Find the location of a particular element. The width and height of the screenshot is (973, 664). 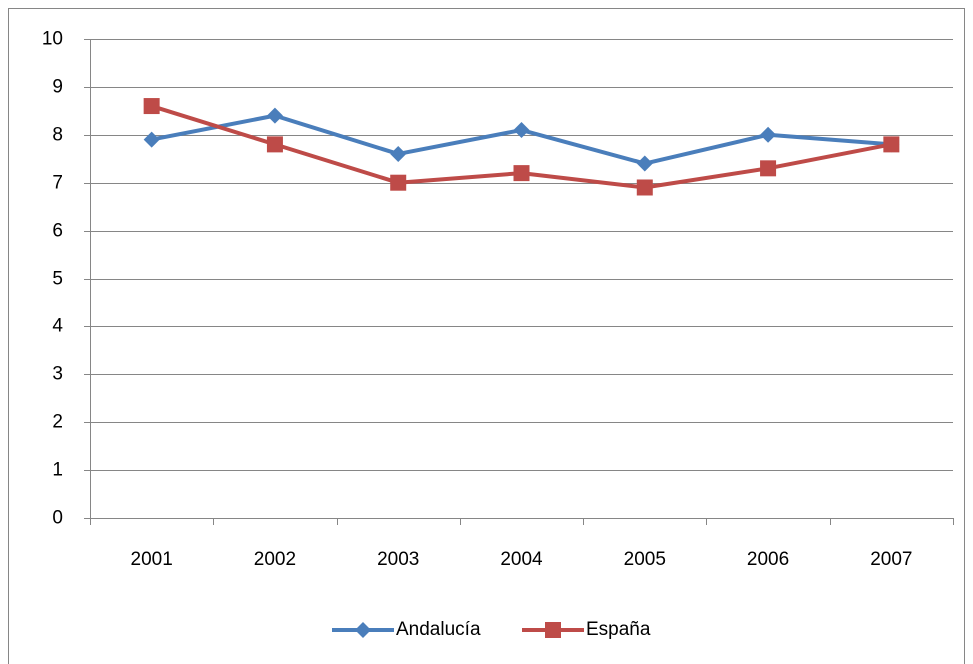

y-tick-label: 9 is located at coordinates (57, 87).